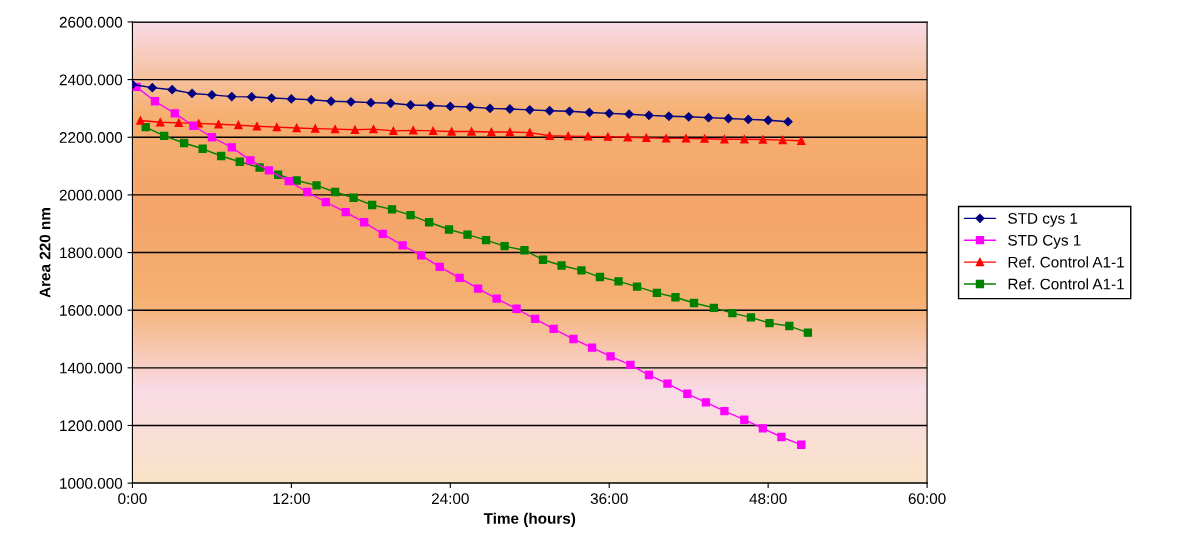  What do you see at coordinates (132, 499) in the screenshot?
I see `x-tick-label: 0:00` at bounding box center [132, 499].